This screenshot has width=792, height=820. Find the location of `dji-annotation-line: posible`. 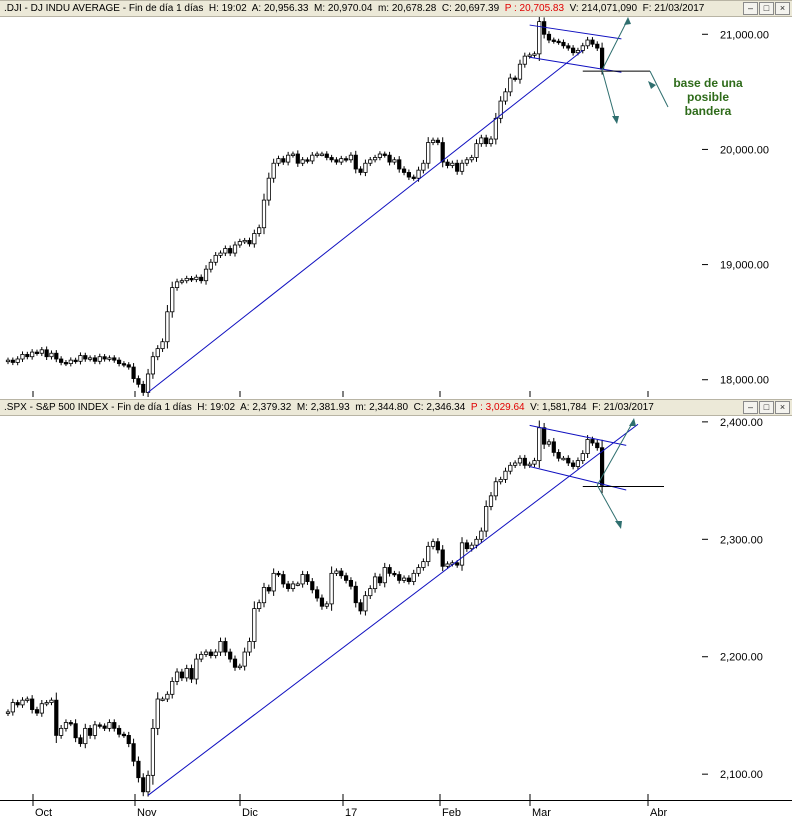

dji-annotation-line: posible is located at coordinates (708, 97).